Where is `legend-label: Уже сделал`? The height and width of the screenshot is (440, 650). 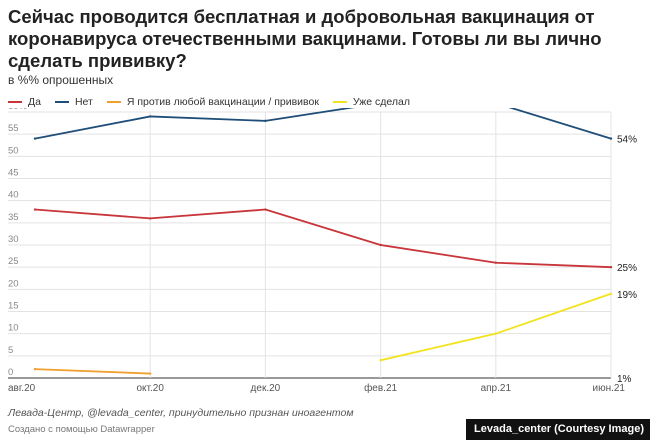
legend-label: Уже сделал is located at coordinates (381, 102).